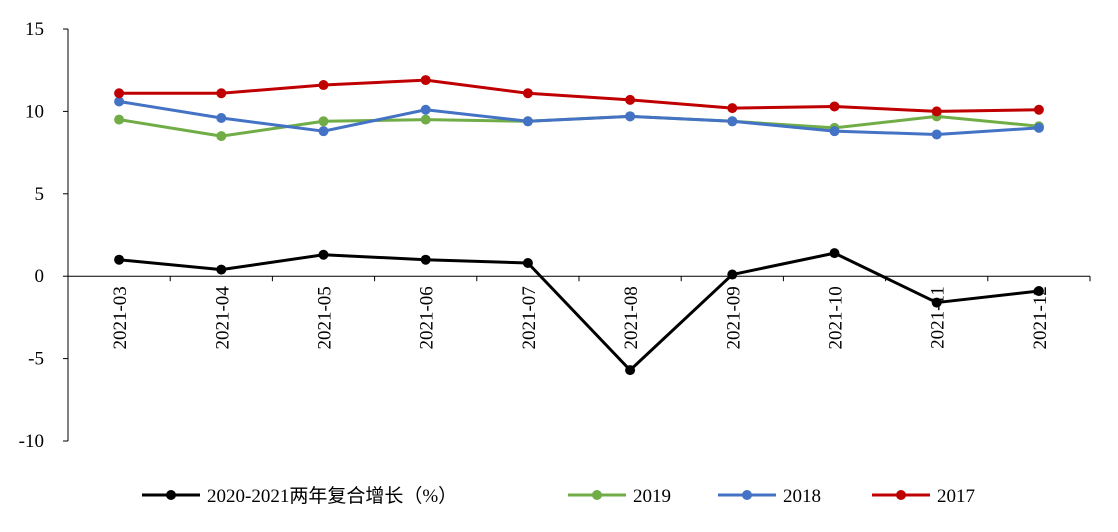 The image size is (1118, 532). I want to click on legend-label: 2020-2021两年复合增长（%）, so click(332, 496).